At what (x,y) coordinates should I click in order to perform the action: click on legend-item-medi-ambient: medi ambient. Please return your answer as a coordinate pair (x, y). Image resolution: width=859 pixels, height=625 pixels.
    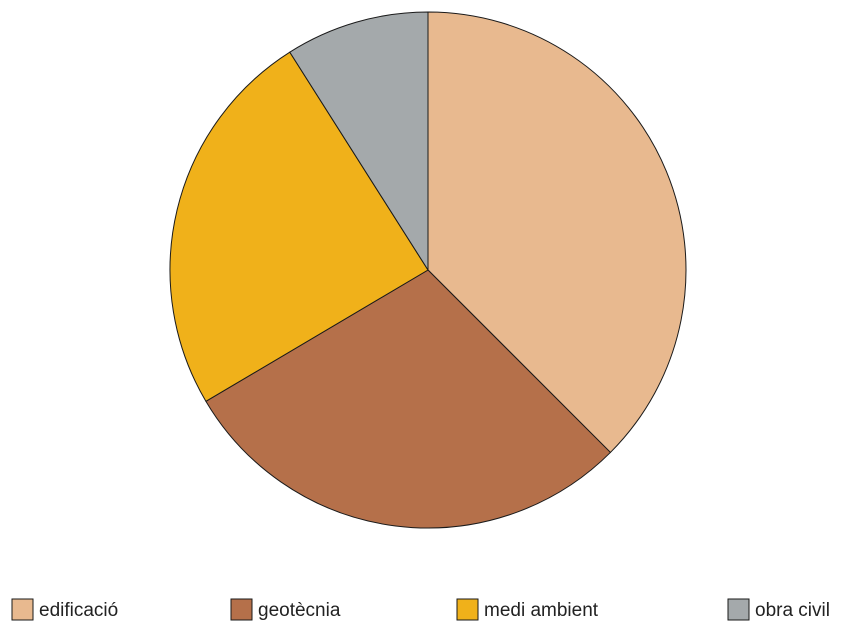
    Looking at the image, I should click on (527, 609).